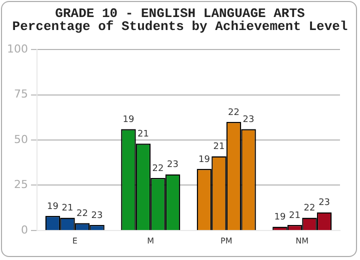 This screenshot has height=260, width=360. What do you see at coordinates (302, 241) in the screenshot?
I see `x-tick-label: NM` at bounding box center [302, 241].